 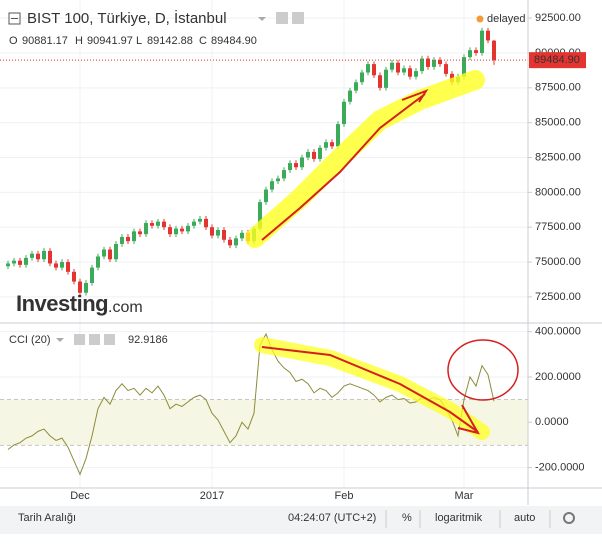 I want to click on status: delayed, so click(x=506, y=19).